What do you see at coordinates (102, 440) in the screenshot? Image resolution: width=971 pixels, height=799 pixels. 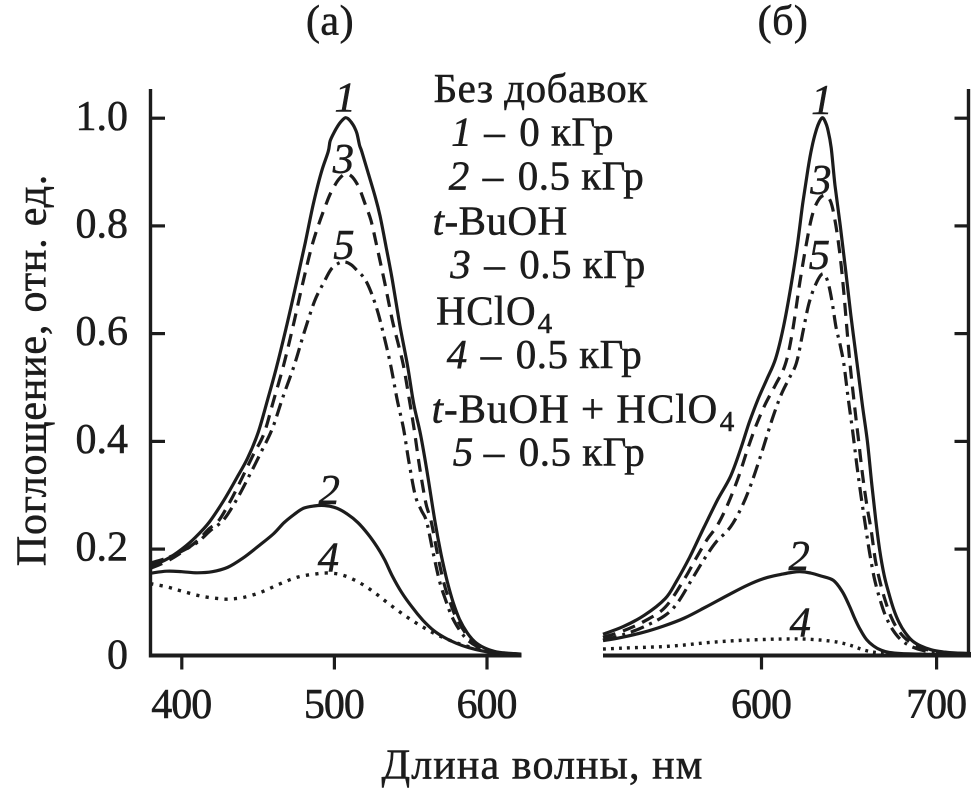 I see `svg-text: 0.4` at bounding box center [102, 440].